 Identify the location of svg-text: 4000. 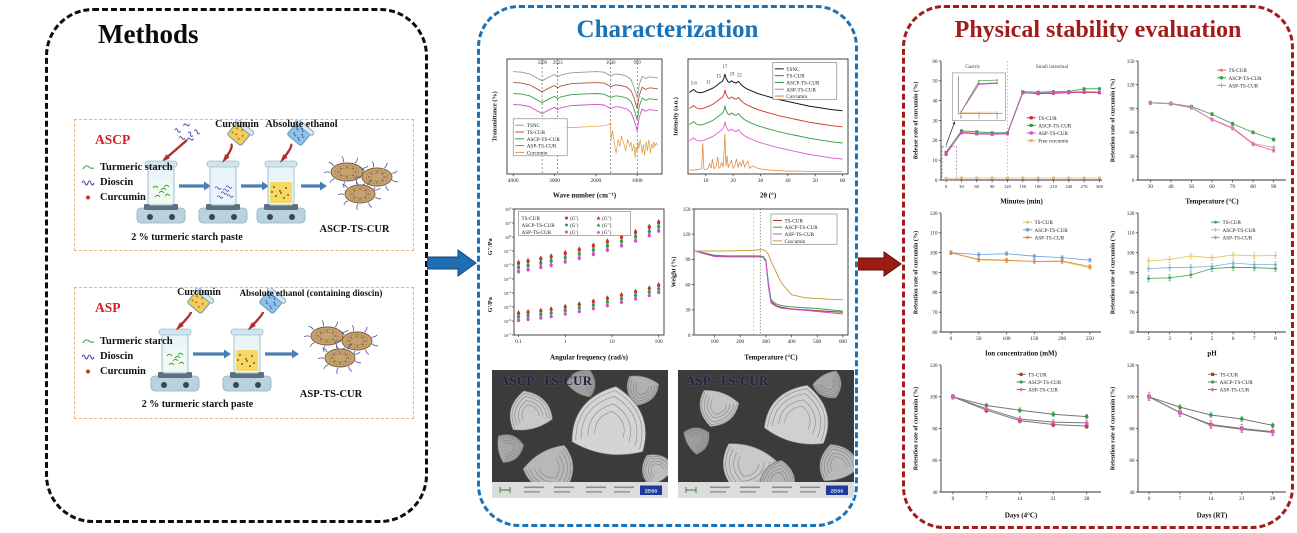
(513, 181).